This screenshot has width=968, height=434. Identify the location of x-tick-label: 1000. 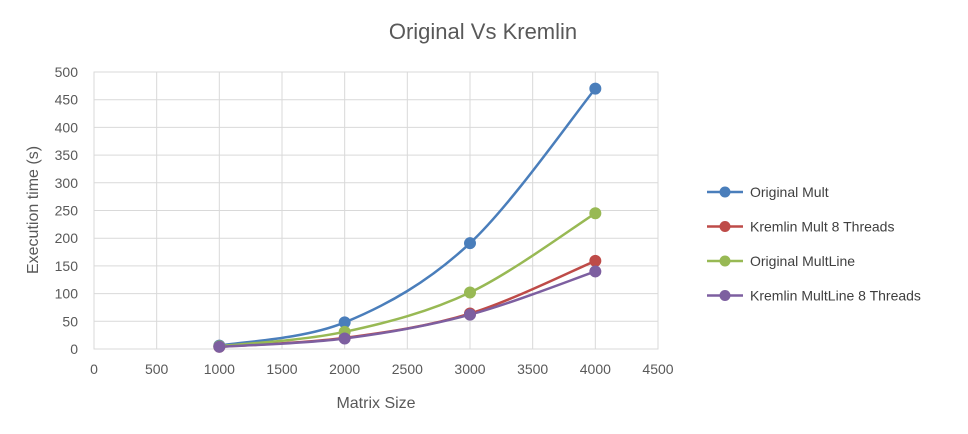
(219, 369).